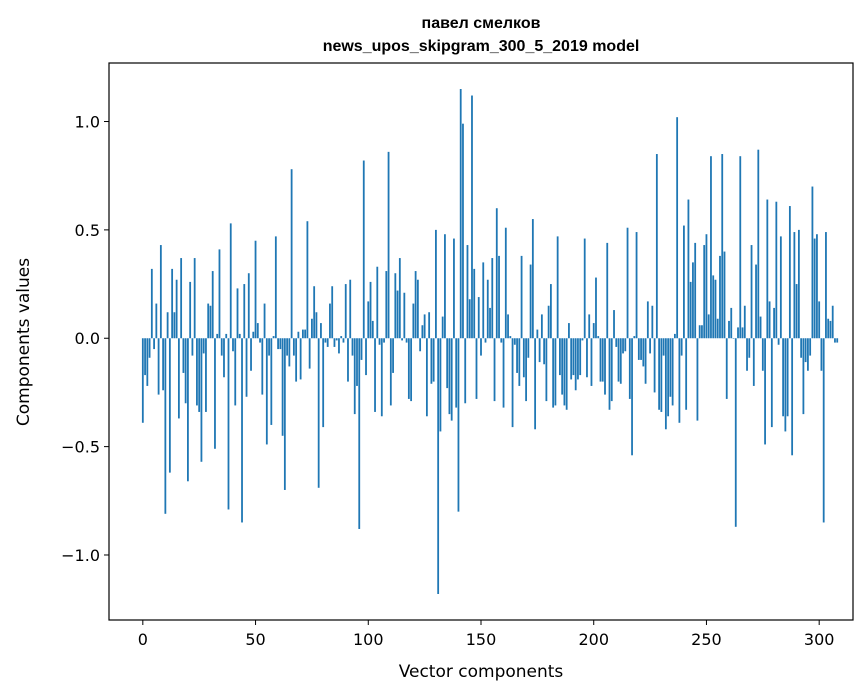 The height and width of the screenshot is (696, 867). I want to click on y-tick-label: −0.5, so click(80, 447).